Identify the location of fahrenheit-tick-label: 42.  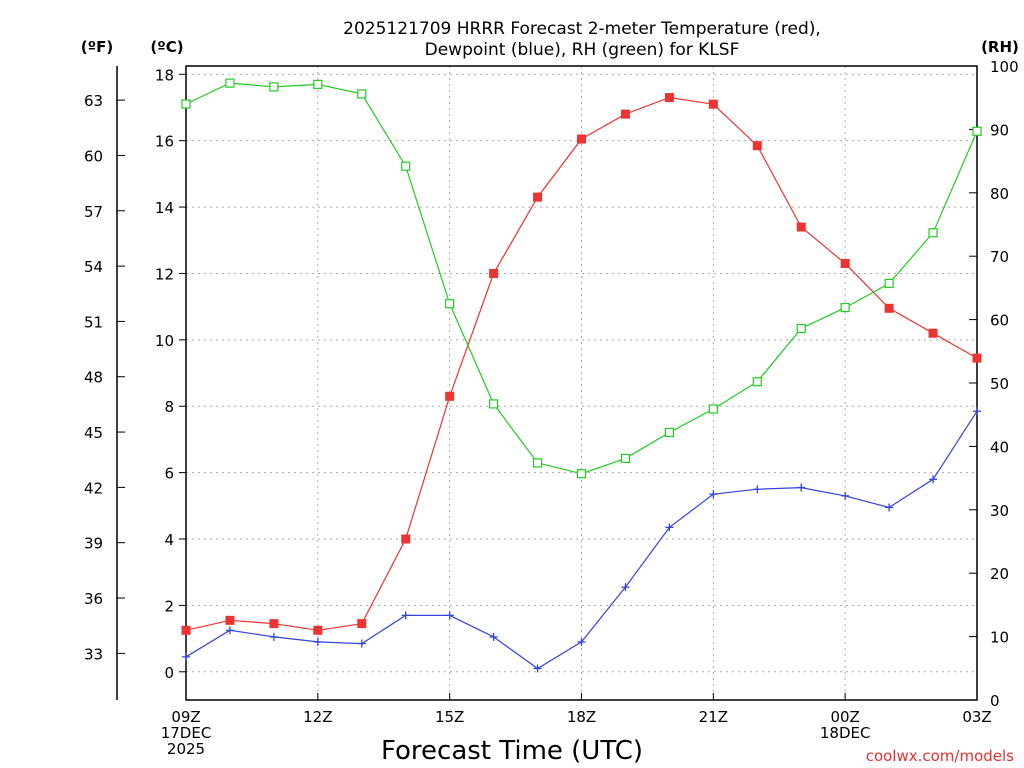
(93, 488).